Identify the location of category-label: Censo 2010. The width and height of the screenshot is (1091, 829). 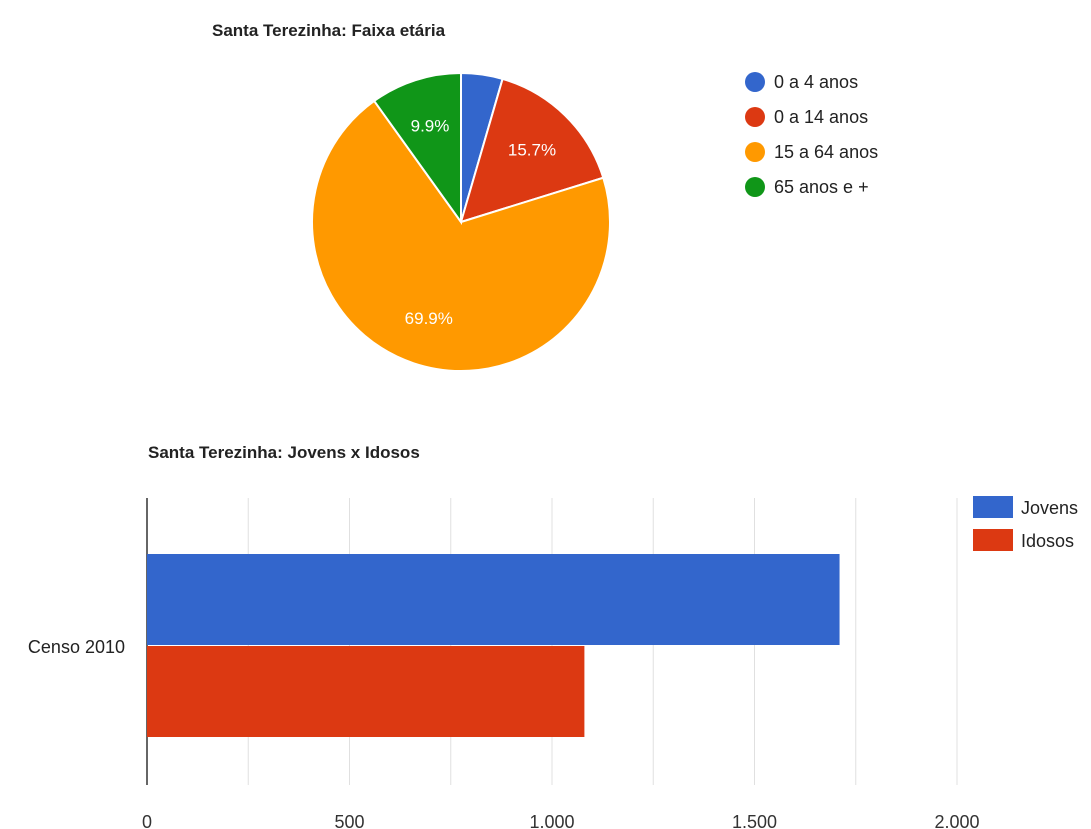
(76, 647).